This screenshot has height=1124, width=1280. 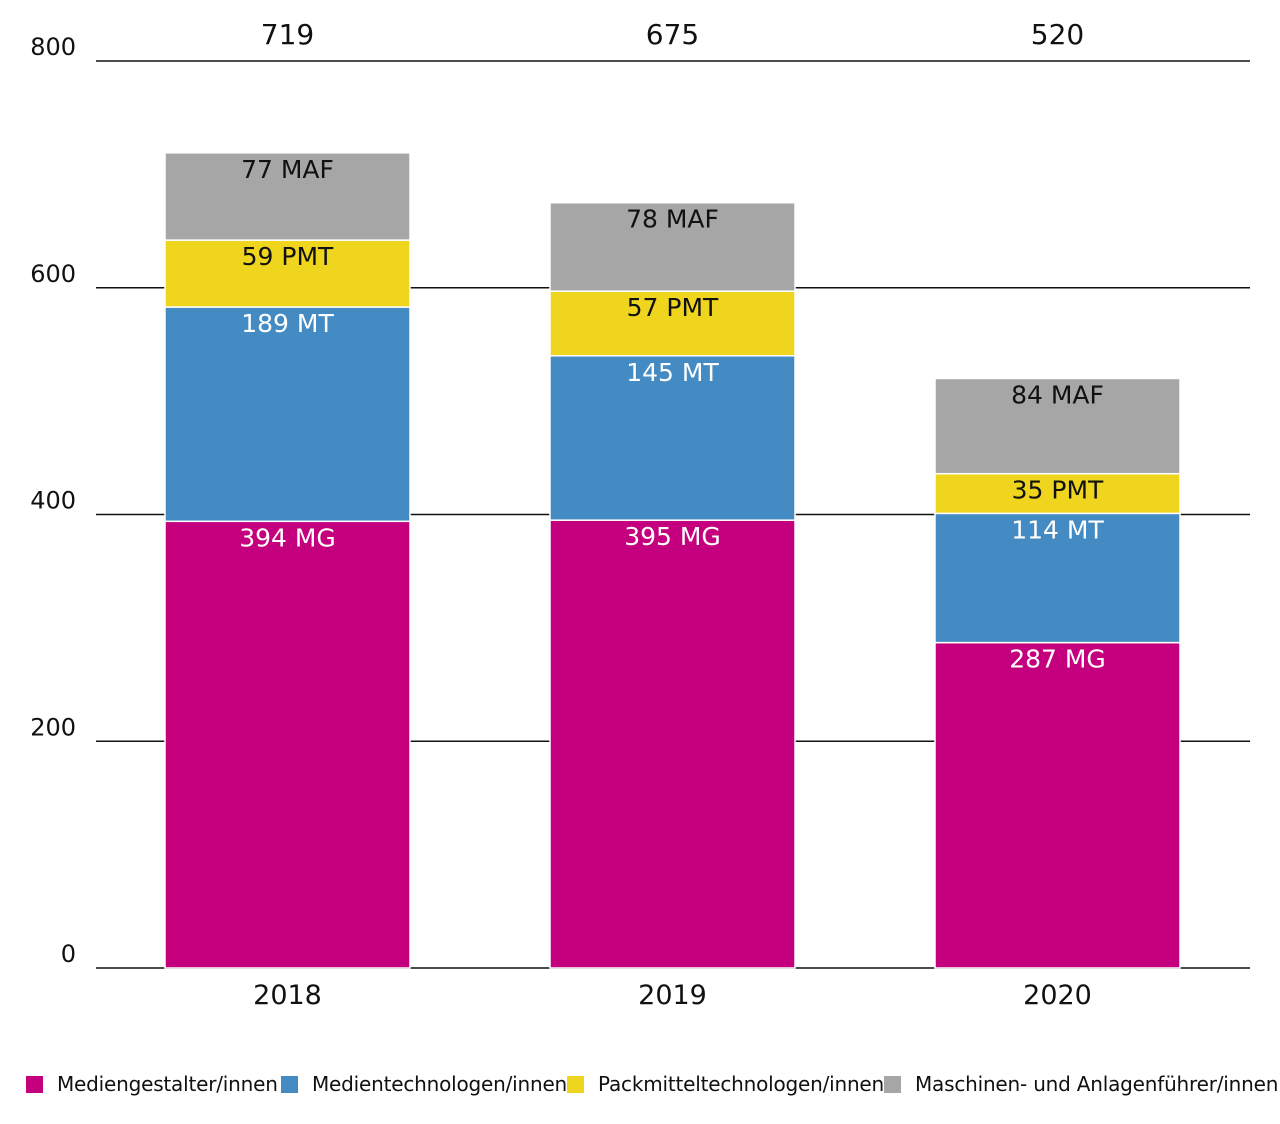 I want to click on total-label: 520, so click(x=1057, y=34).